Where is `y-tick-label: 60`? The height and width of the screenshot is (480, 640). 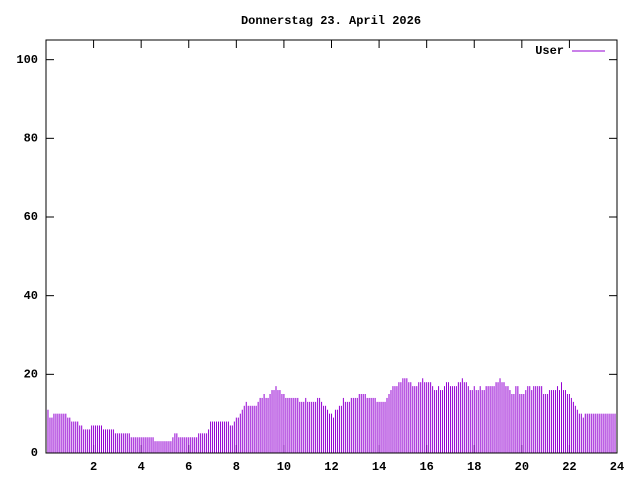
y-tick-label: 60 is located at coordinates (31, 217).